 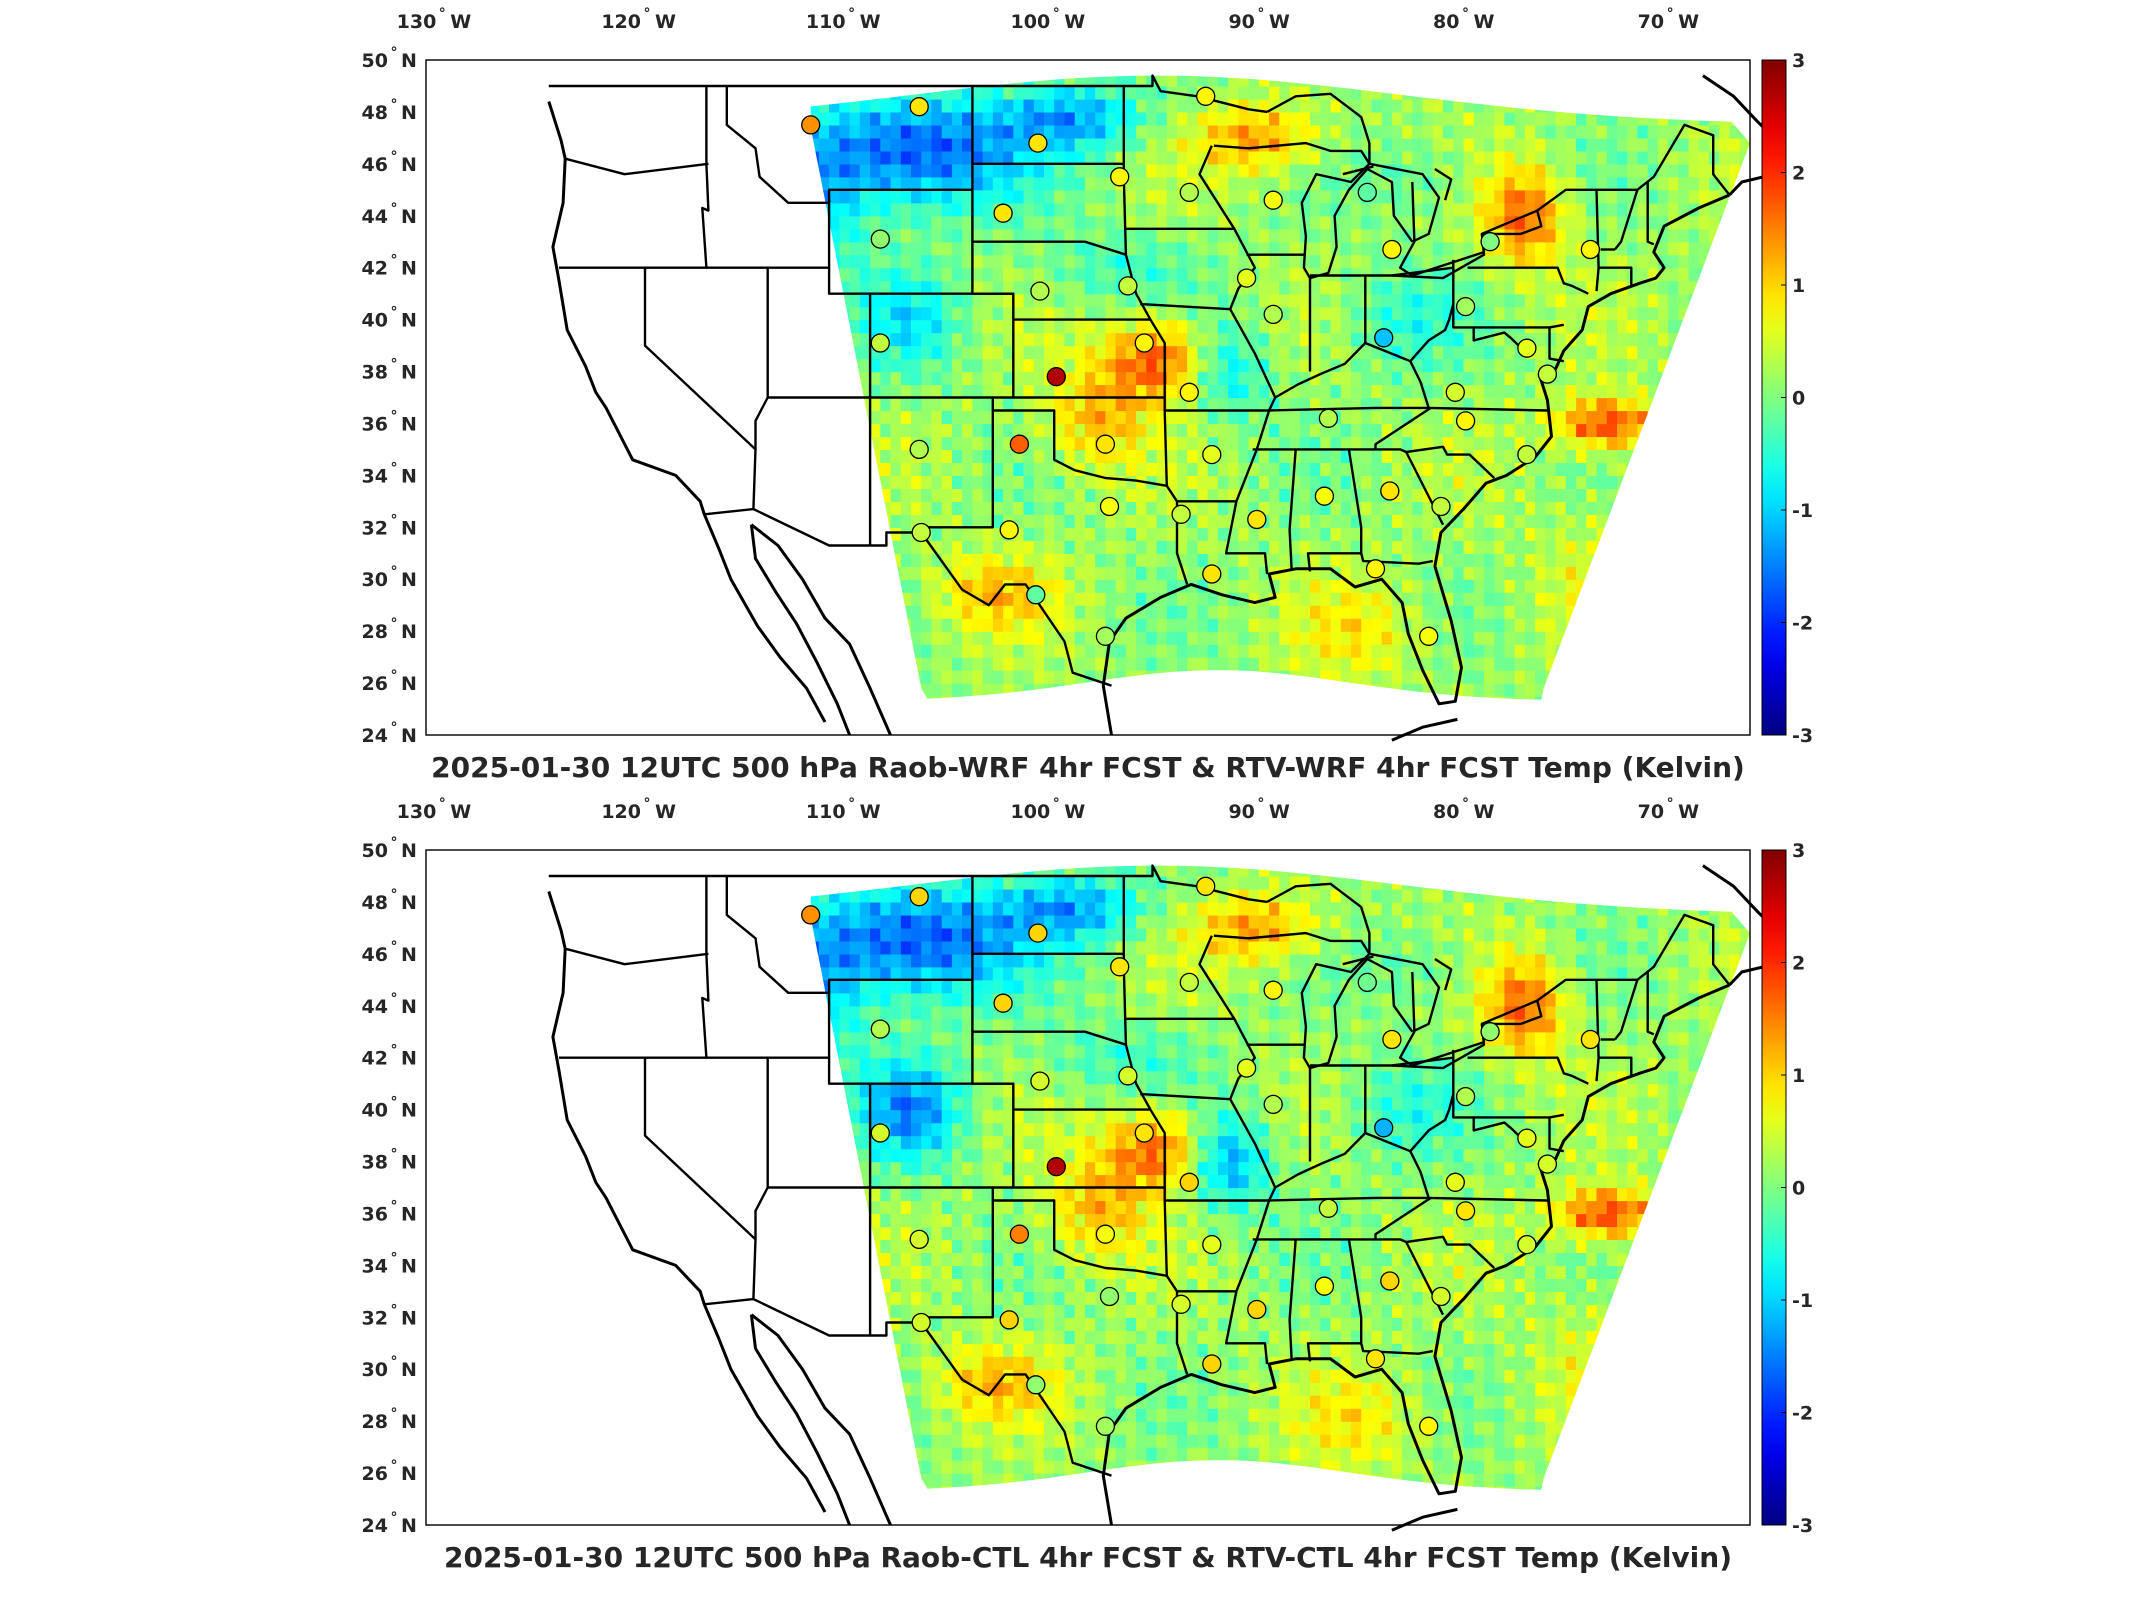 I want to click on colorbar-tick-label: 0, so click(x=1798, y=1189).